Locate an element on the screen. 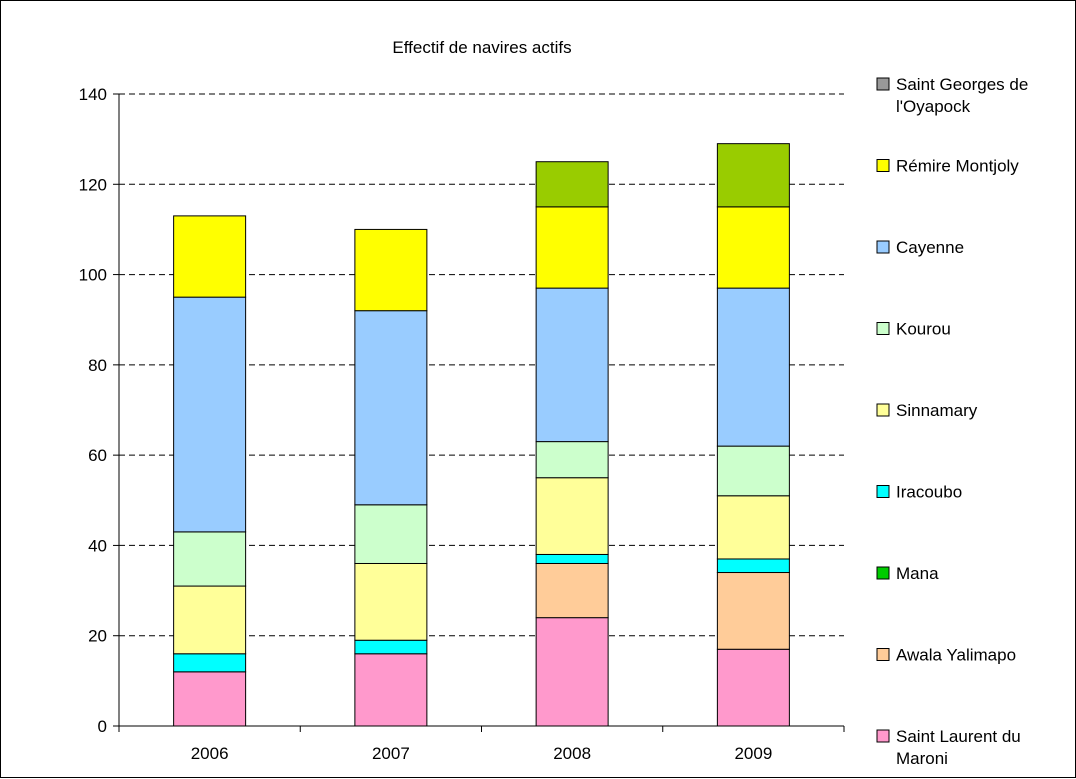 This screenshot has height=779, width=1076. y-tick-label: 140 is located at coordinates (93, 94).